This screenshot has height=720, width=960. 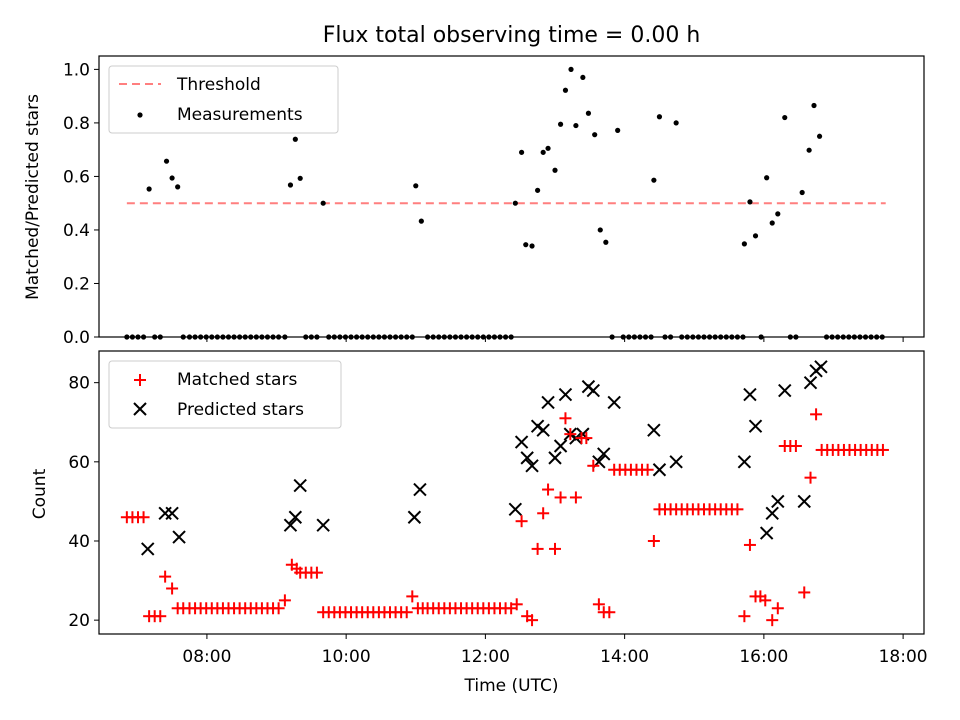 What do you see at coordinates (79, 621) in the screenshot?
I see `bottom-y-tick-label: 20` at bounding box center [79, 621].